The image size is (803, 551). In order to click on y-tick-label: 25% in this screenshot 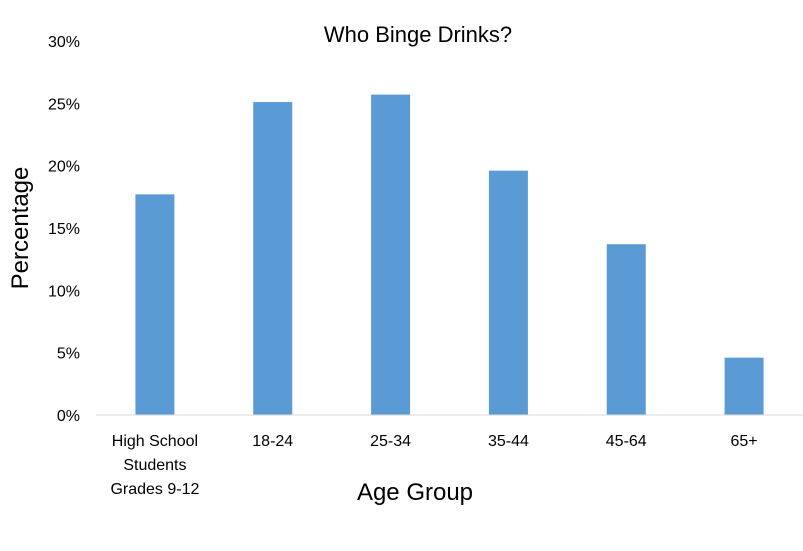, I will do `click(64, 104)`.